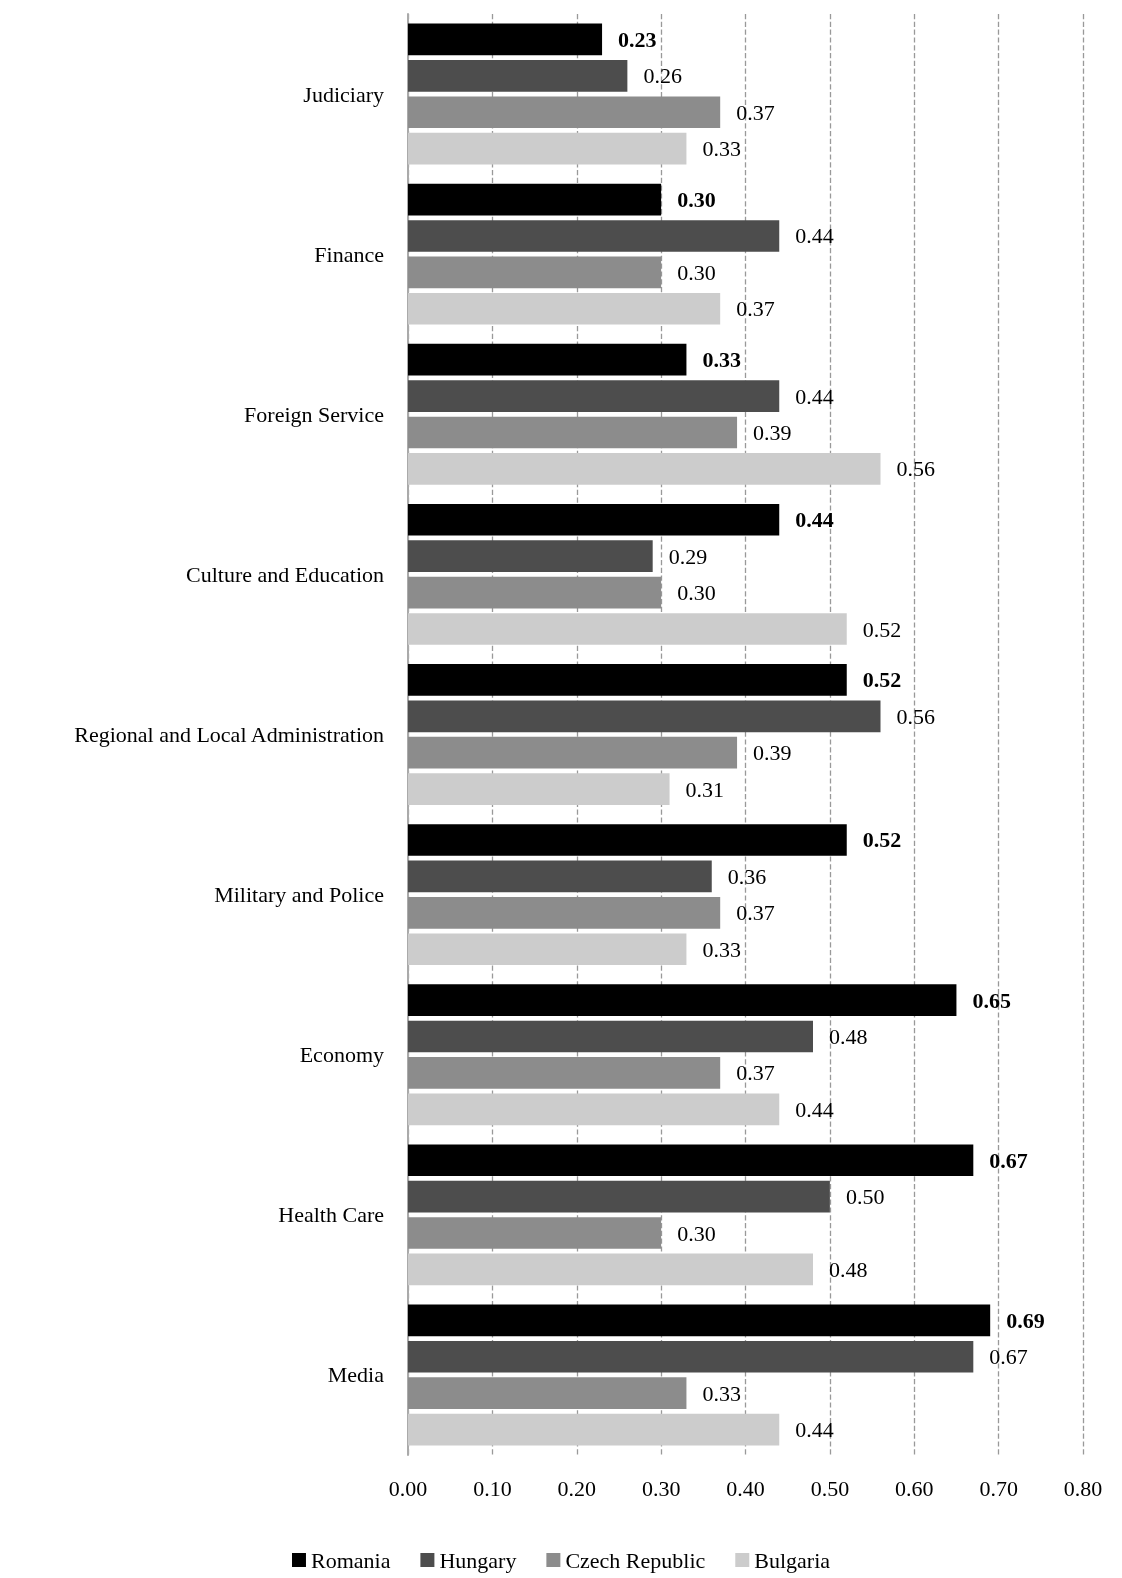  Describe the element at coordinates (285, 574) in the screenshot. I see `y-tick-label: Culture and Education` at that location.